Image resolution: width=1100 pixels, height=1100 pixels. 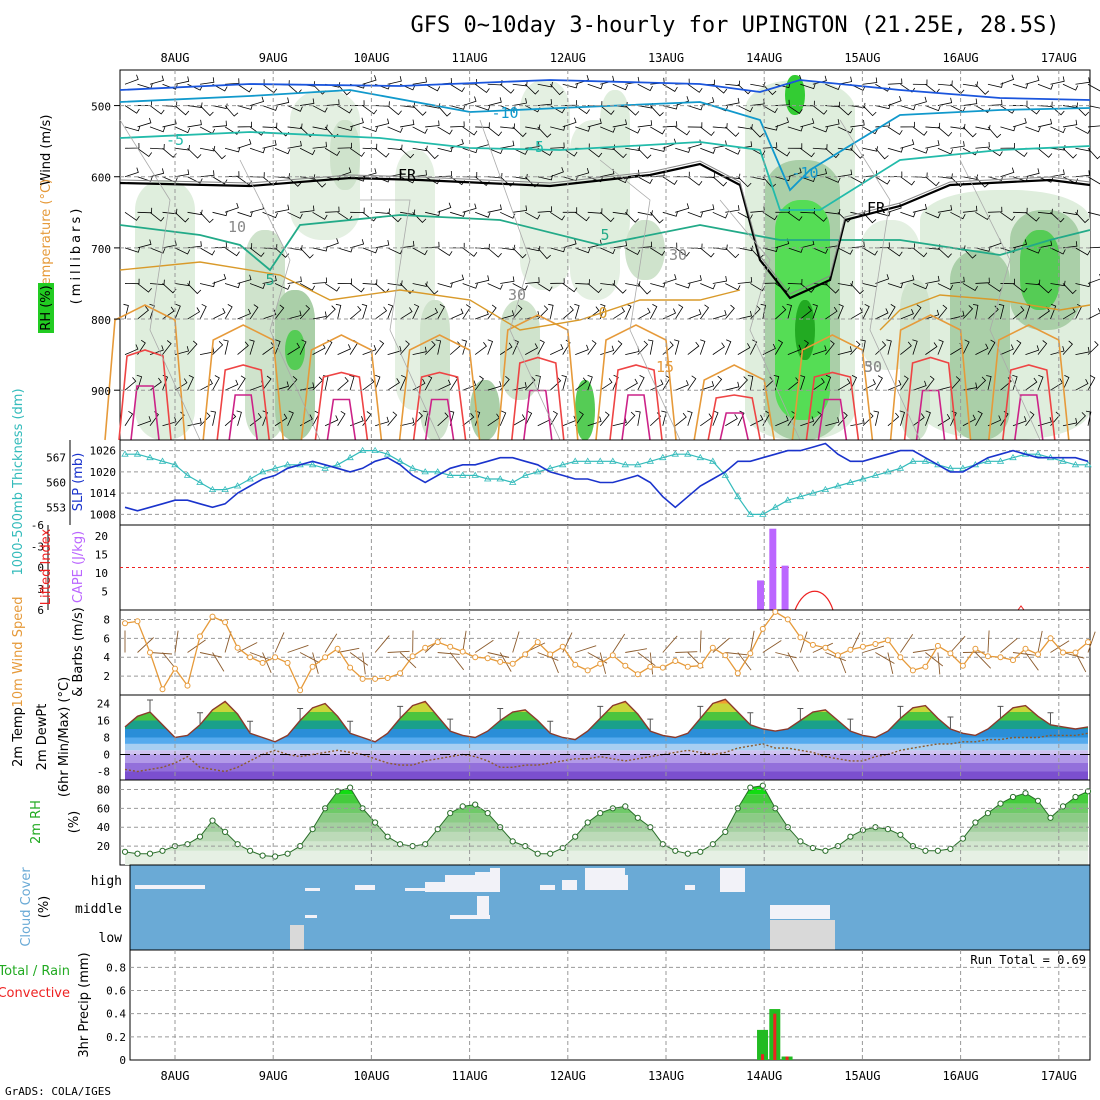 What do you see at coordinates (605, 652) in the screenshot?
I see `wind10m-frame` at bounding box center [605, 652].